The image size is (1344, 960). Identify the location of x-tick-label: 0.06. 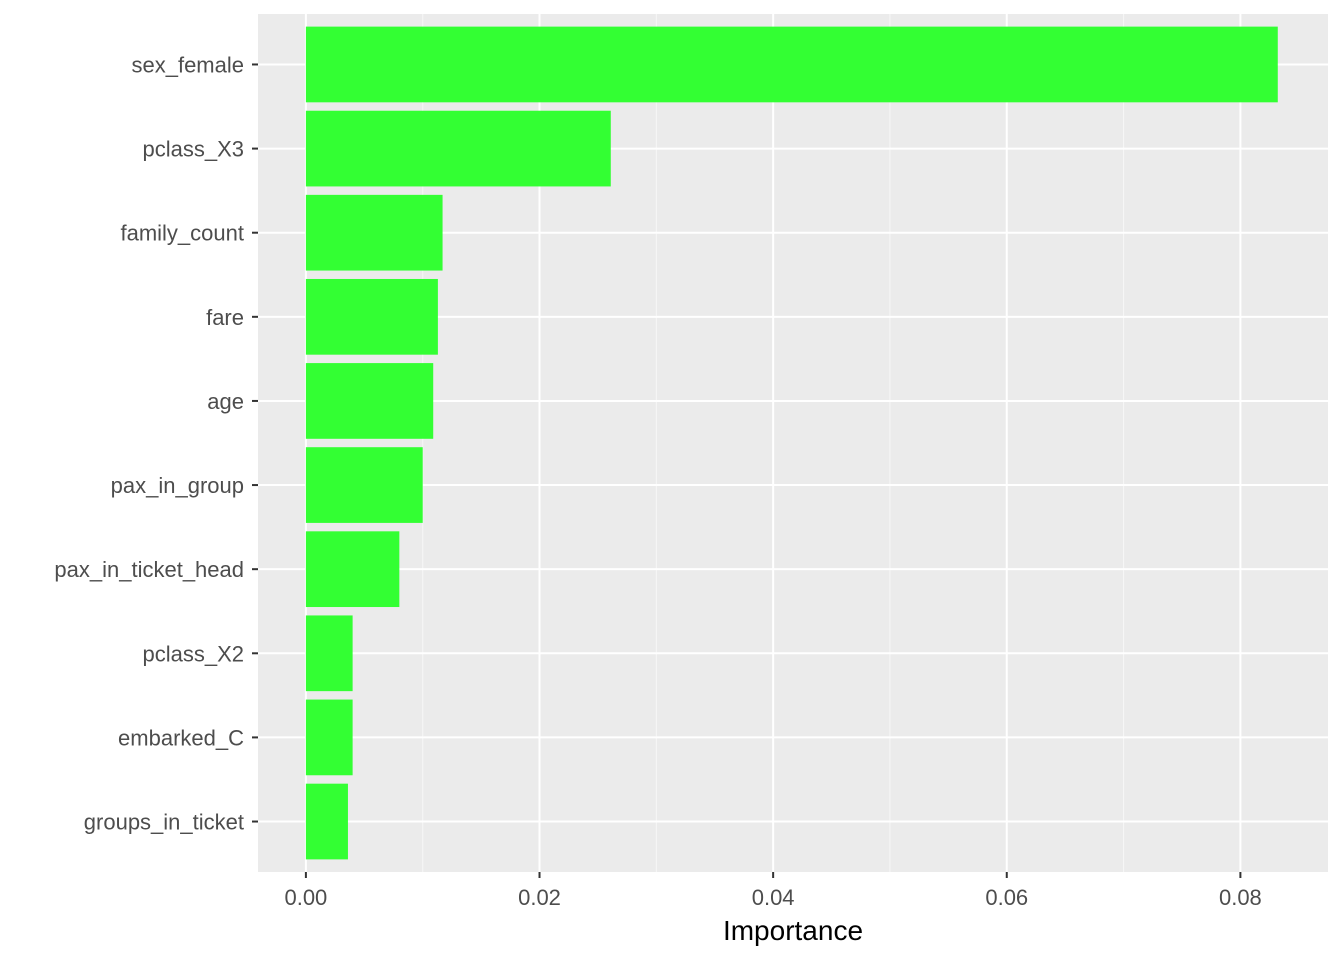
(1006, 897).